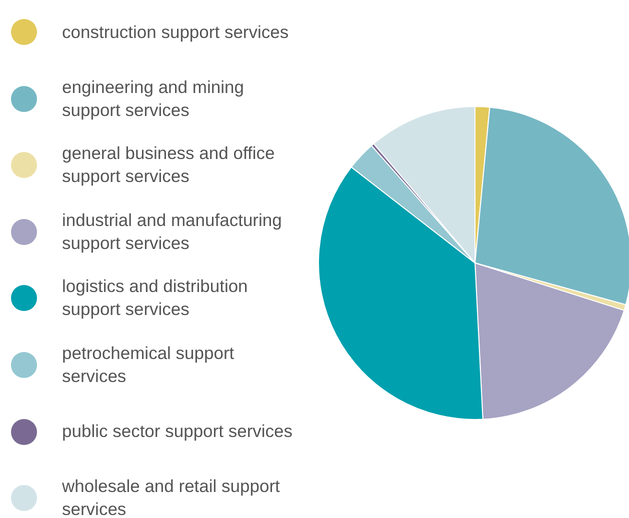 The width and height of the screenshot is (629, 518). Describe the element at coordinates (178, 432) in the screenshot. I see `legend-label: public sector support services` at that location.